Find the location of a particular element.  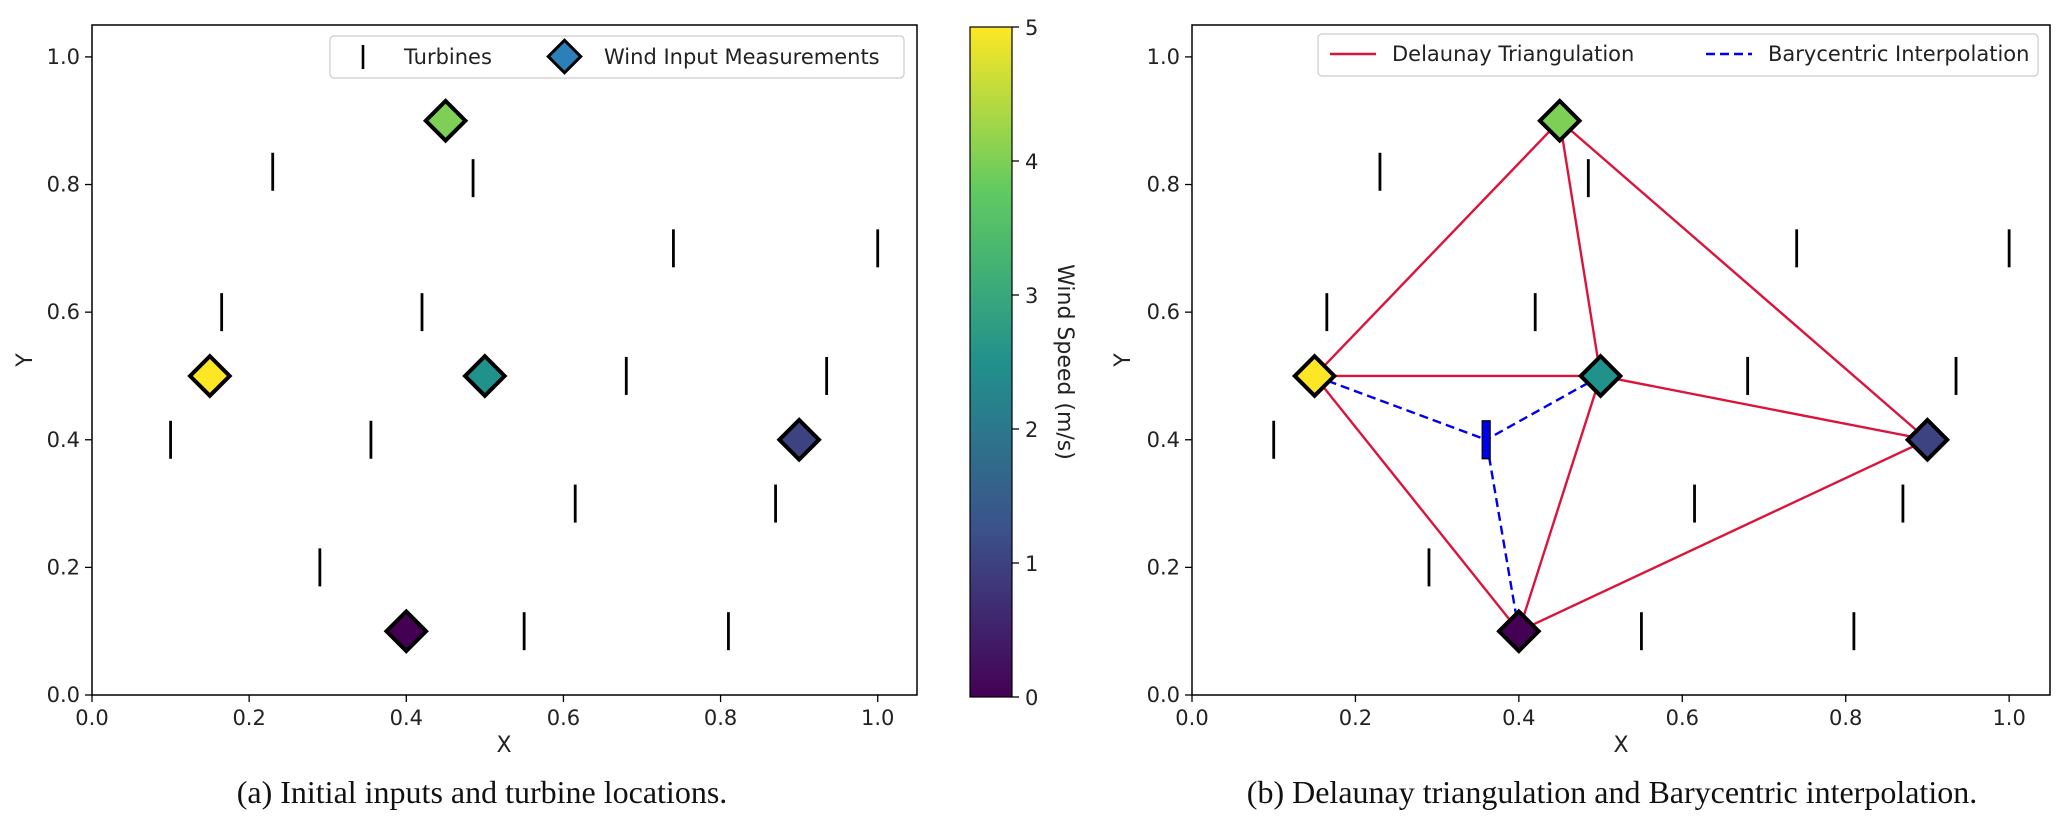

panel-b-xlabel: X is located at coordinates (1620, 745).